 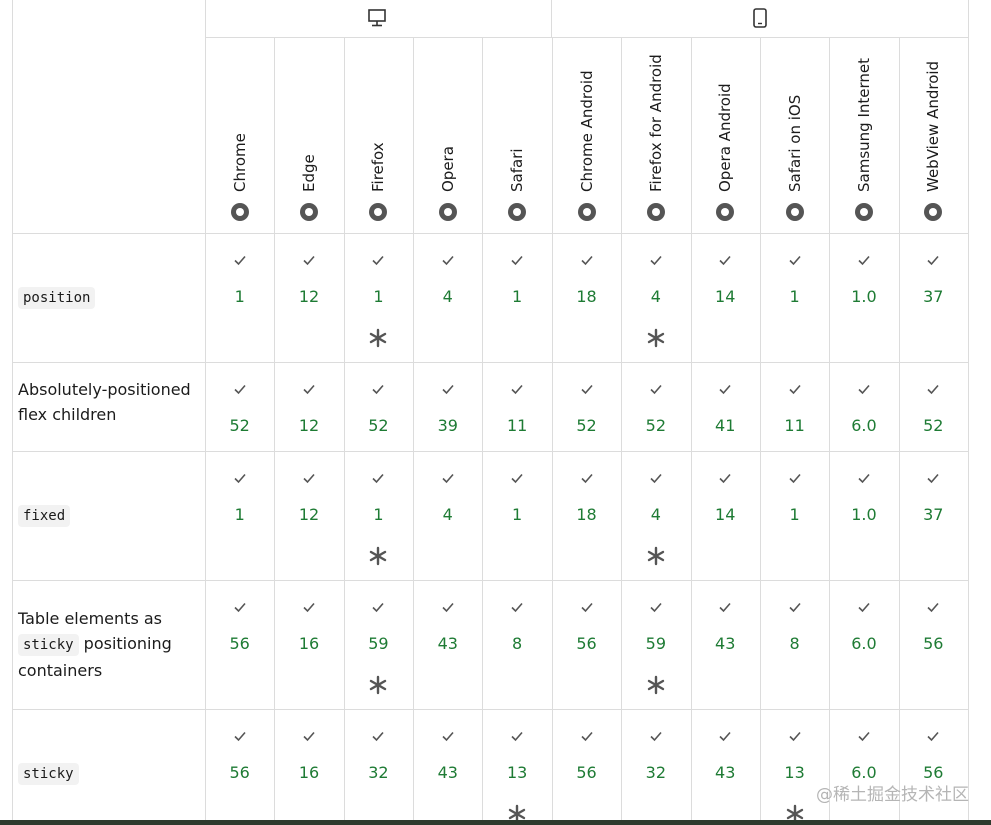 I want to click on desktop-icon-svg, so click(x=377, y=18).